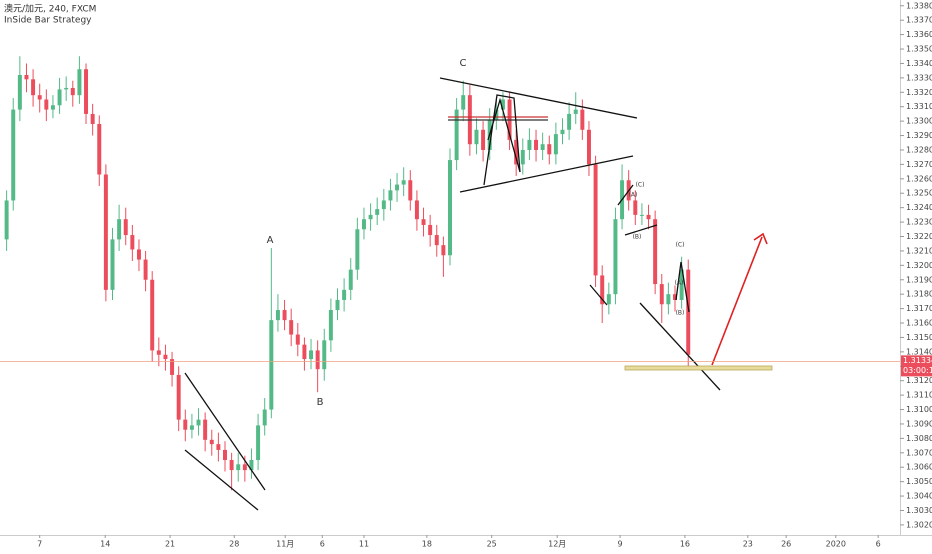  What do you see at coordinates (919, 49) in the screenshot?
I see `y-tick-label: 1.33500` at bounding box center [919, 49].